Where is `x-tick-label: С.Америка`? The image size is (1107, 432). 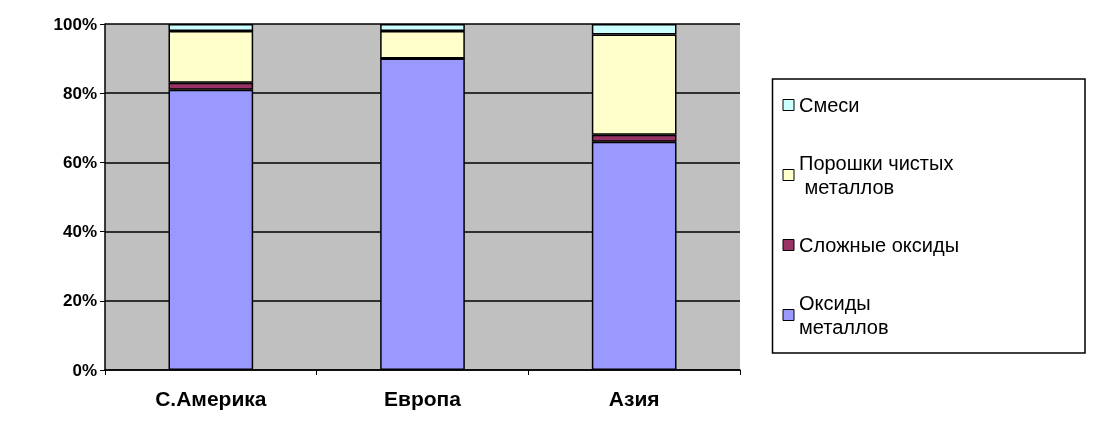 x-tick-label: С.Америка is located at coordinates (211, 398).